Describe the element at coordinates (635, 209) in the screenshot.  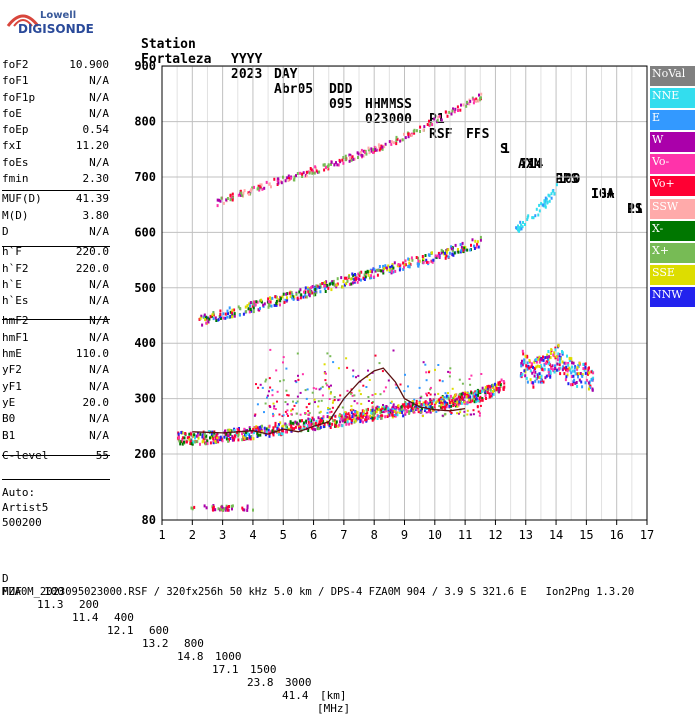
I see `header-label: PS` at that location.